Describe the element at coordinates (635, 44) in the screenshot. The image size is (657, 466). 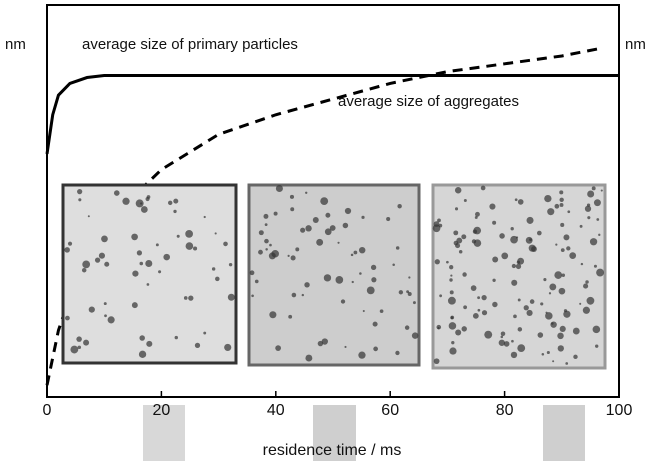
I see `y2-axis-label: nm` at that location.